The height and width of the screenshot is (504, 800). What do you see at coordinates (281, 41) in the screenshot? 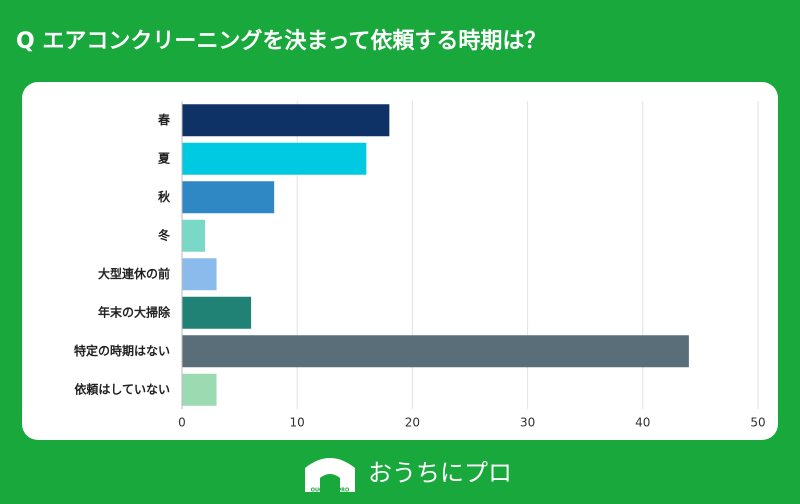
I see `chart-title: Q エアコンクリーニングを決まって依頼する時期は？` at bounding box center [281, 41].